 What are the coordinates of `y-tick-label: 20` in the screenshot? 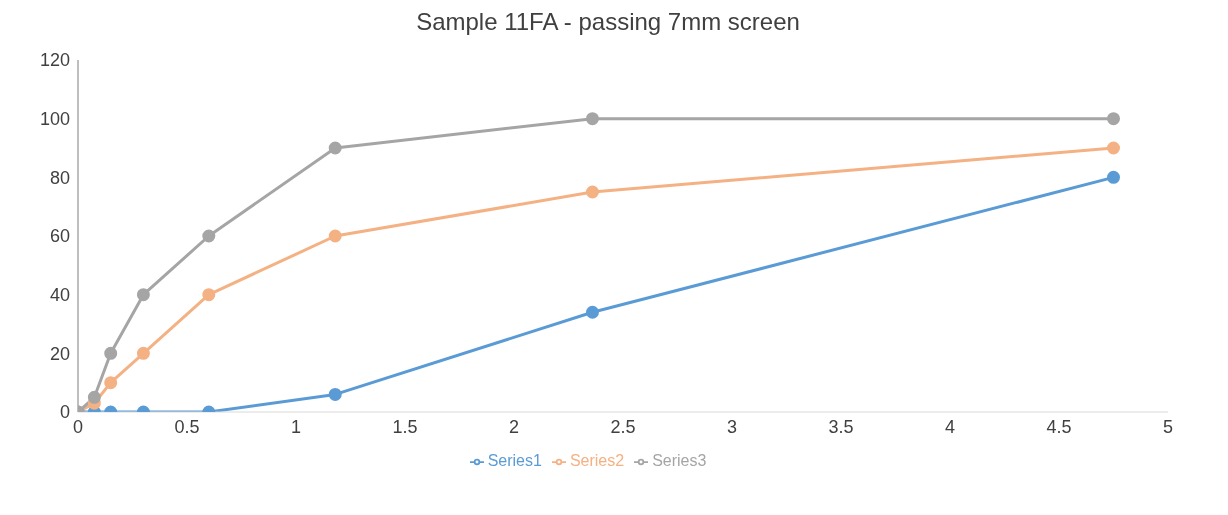 It's located at (59, 353).